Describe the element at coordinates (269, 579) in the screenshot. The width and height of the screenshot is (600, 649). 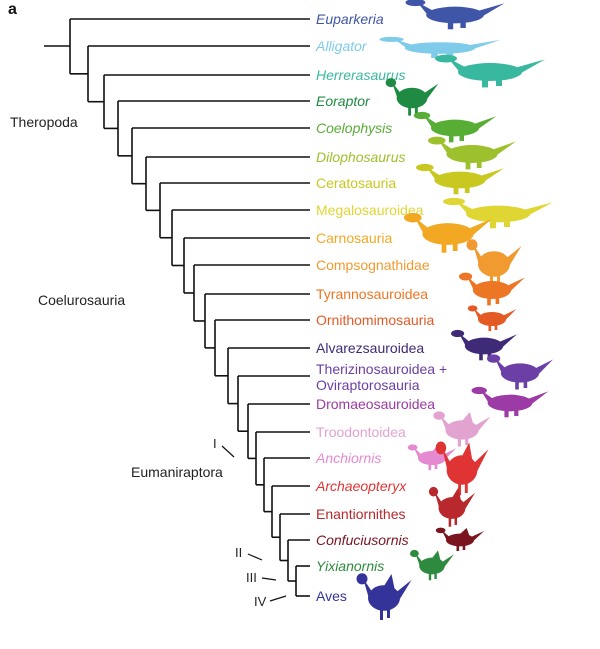
I see `node-iii-pointer` at that location.